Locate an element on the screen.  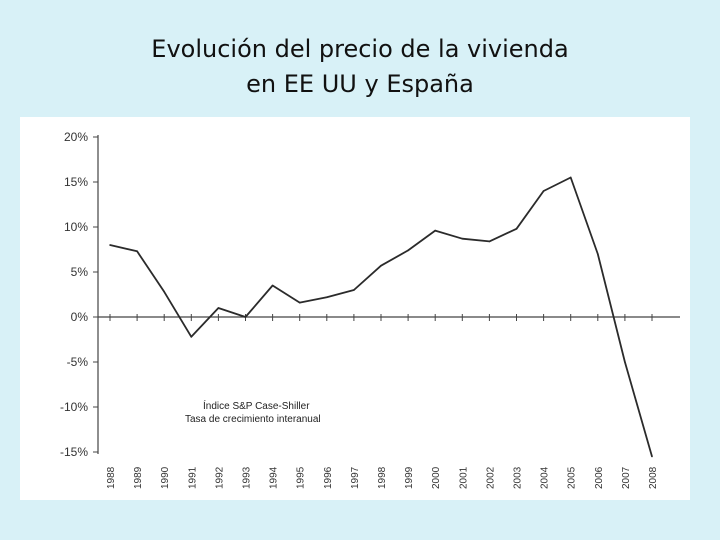
annotation-index-name: Índice S&P Case-Shiller is located at coordinates (256, 405).